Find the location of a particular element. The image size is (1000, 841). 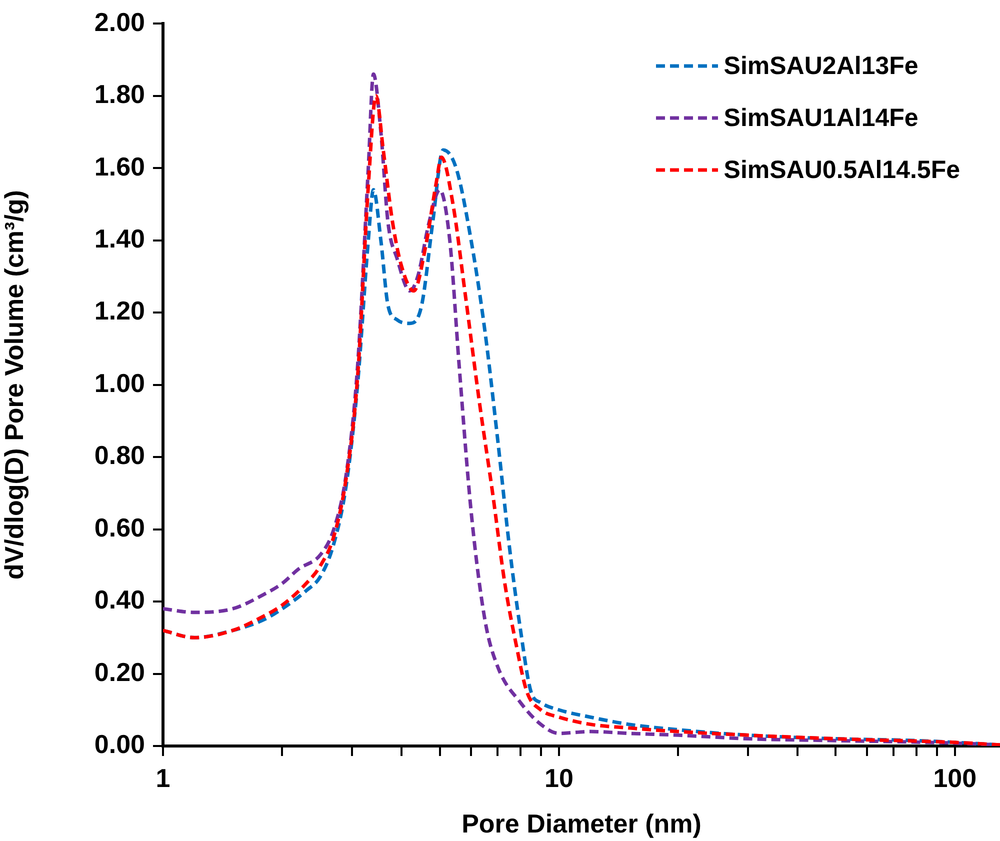

y-tick-label: 1.40 is located at coordinates (119, 238).